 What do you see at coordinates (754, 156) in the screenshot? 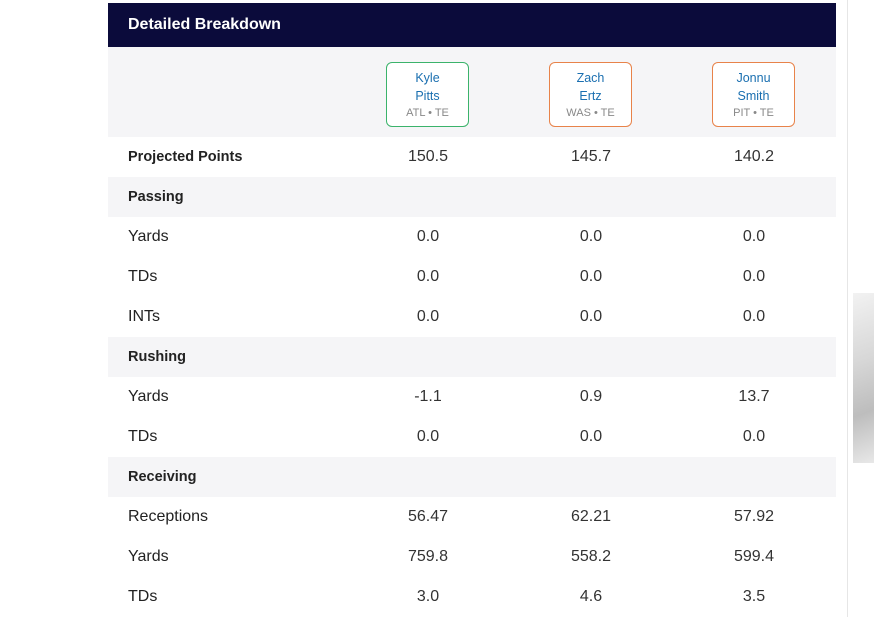
I see `value-smith: 140.2` at bounding box center [754, 156].